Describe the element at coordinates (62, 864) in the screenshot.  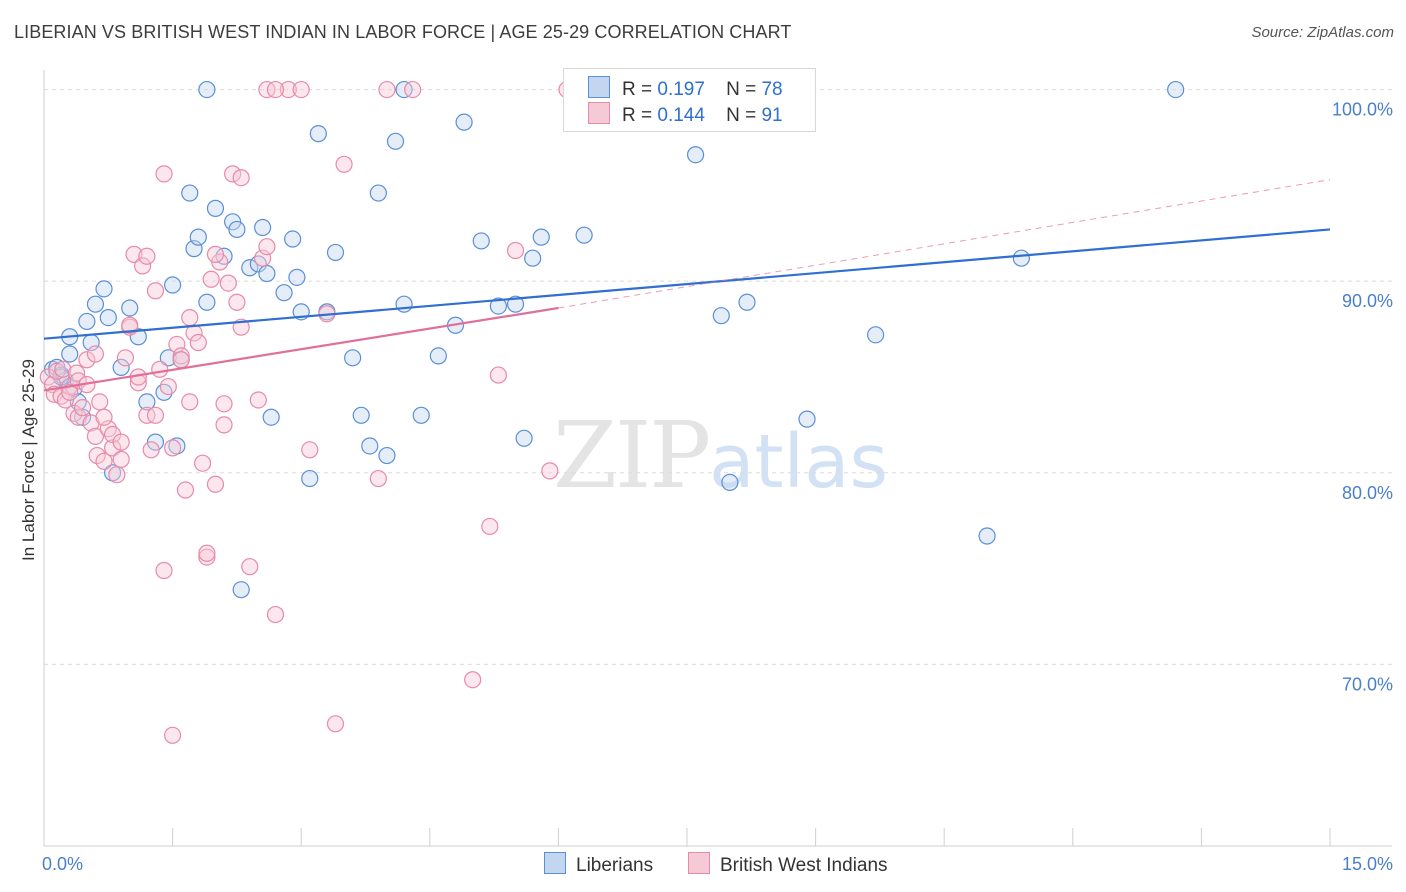
I see `x-tick-label-min: 0.0%` at that location.